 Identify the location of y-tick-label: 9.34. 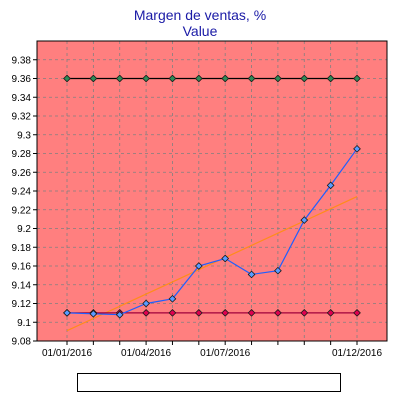
(22, 98).